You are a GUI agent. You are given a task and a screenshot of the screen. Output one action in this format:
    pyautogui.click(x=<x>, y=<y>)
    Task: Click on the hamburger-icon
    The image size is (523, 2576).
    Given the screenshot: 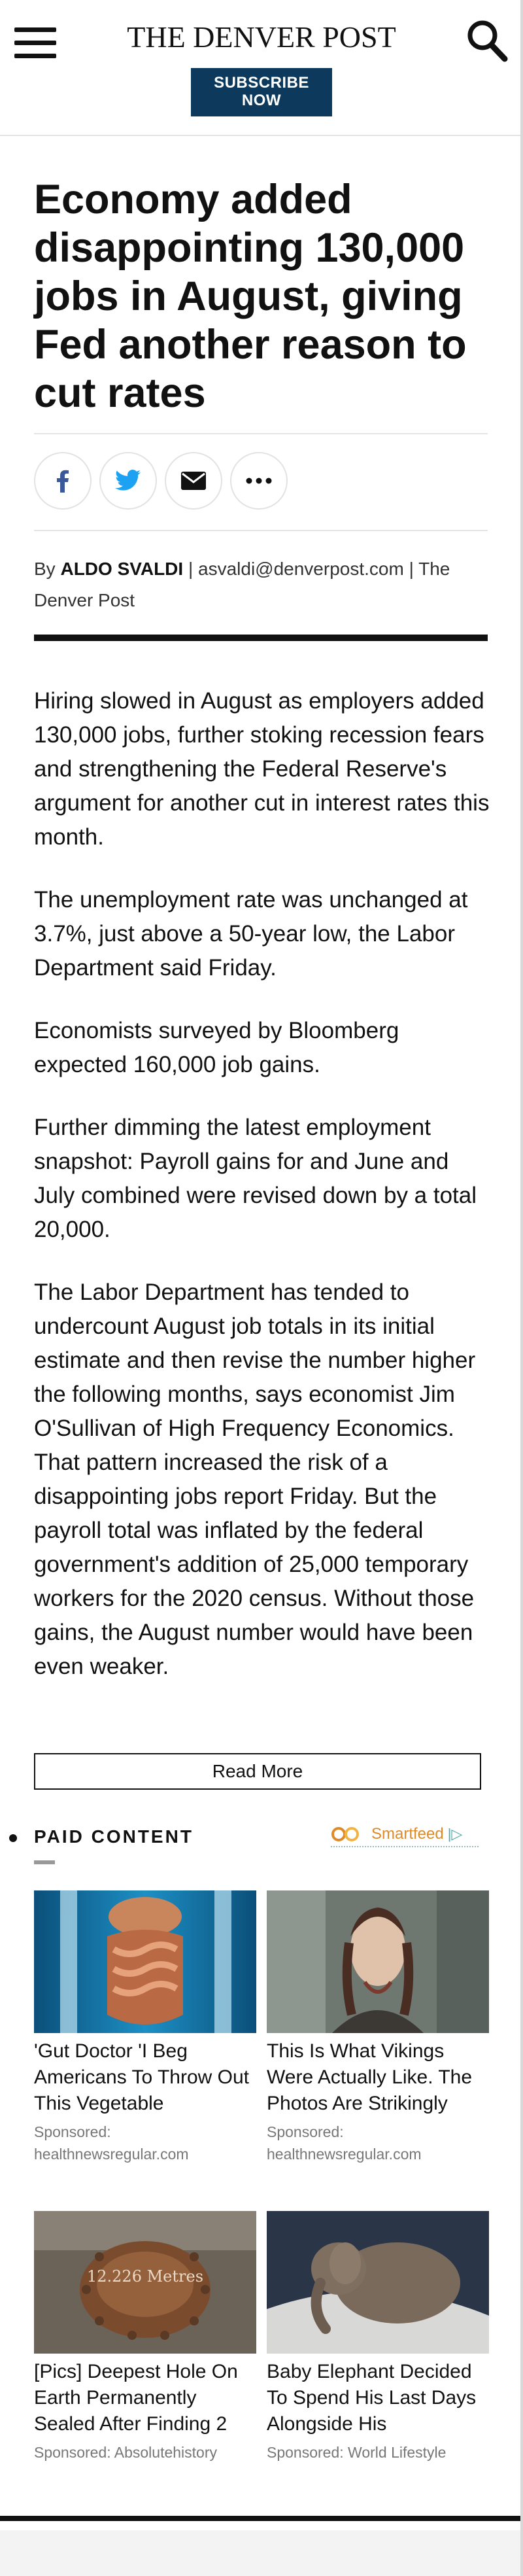 What is the action you would take?
    pyautogui.click(x=35, y=42)
    